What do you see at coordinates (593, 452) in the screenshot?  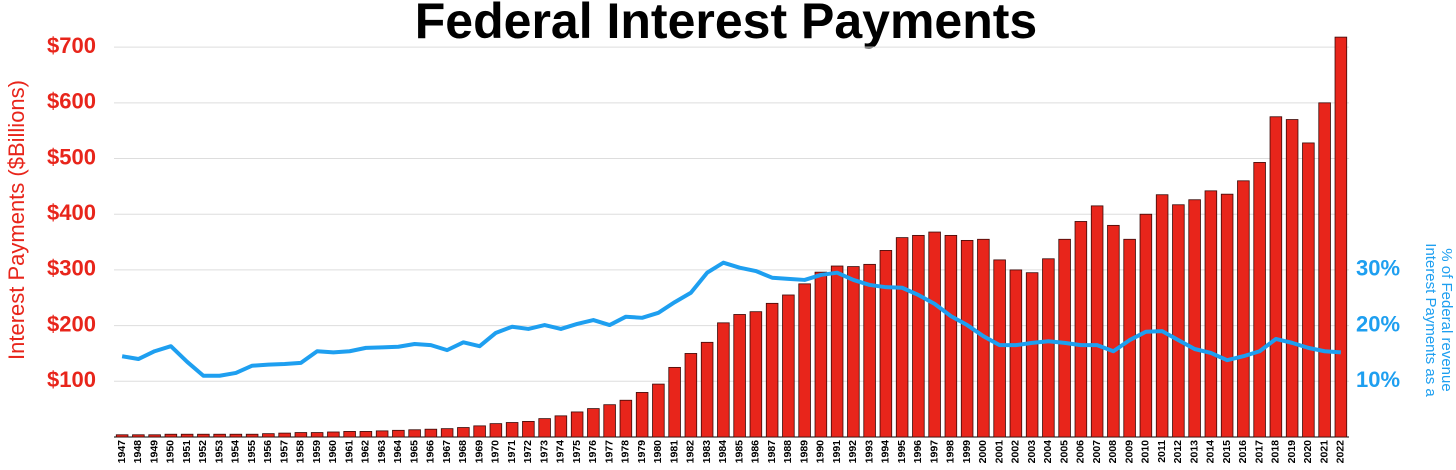 I see `x-tick-label: 1976` at bounding box center [593, 452].